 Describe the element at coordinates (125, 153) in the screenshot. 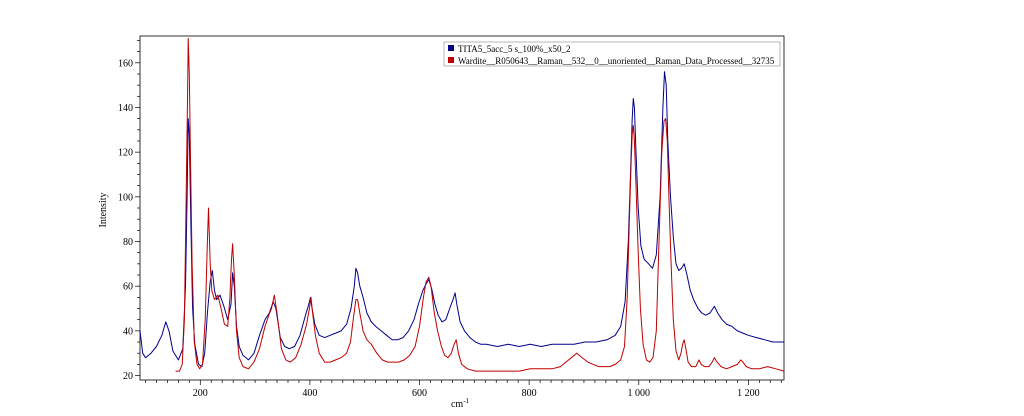

I see `y-tick-label: 120` at that location.